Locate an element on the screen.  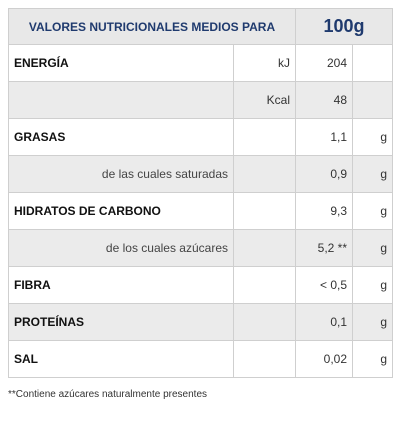
row-value: 48 is located at coordinates (324, 100).